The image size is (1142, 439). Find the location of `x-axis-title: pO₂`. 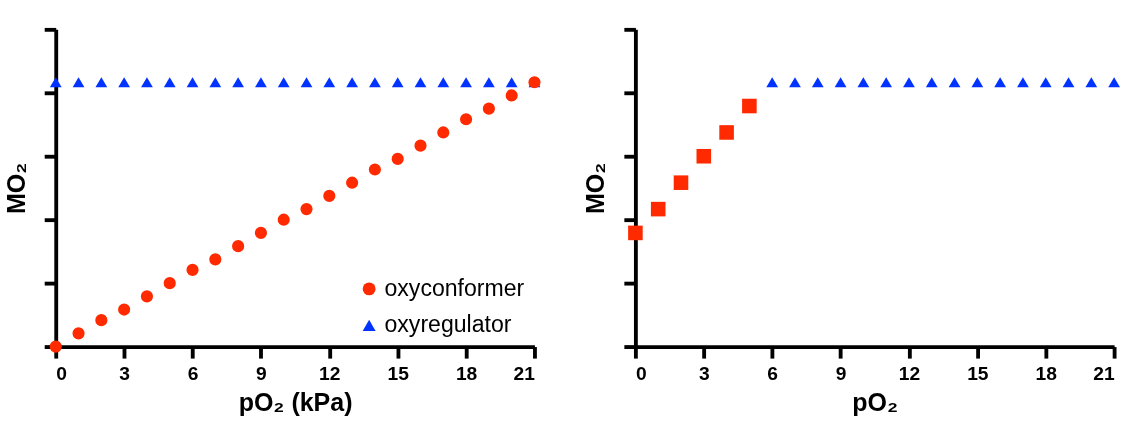

x-axis-title: pO₂ is located at coordinates (875, 402).